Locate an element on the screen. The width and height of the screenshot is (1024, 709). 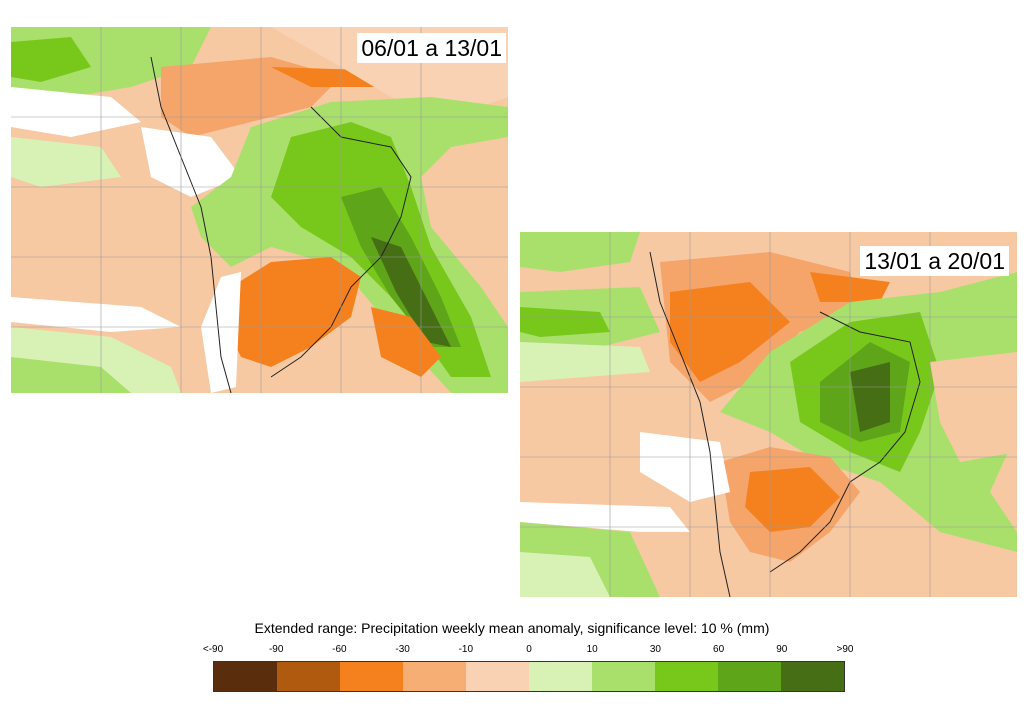
period-label-1: 06/01 a 13/01 is located at coordinates (431, 48).